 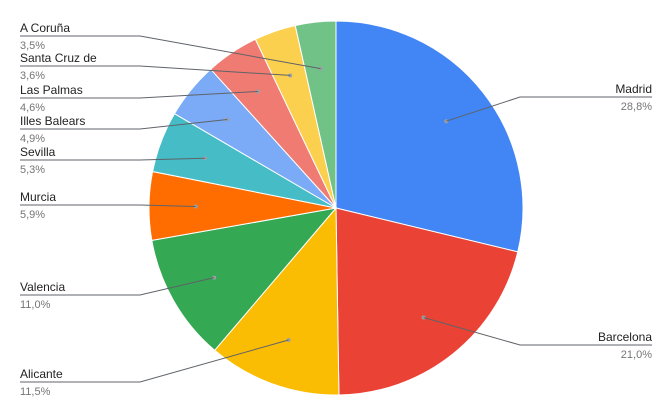 I want to click on slice-name-label: Las Palmas, so click(x=51, y=90).